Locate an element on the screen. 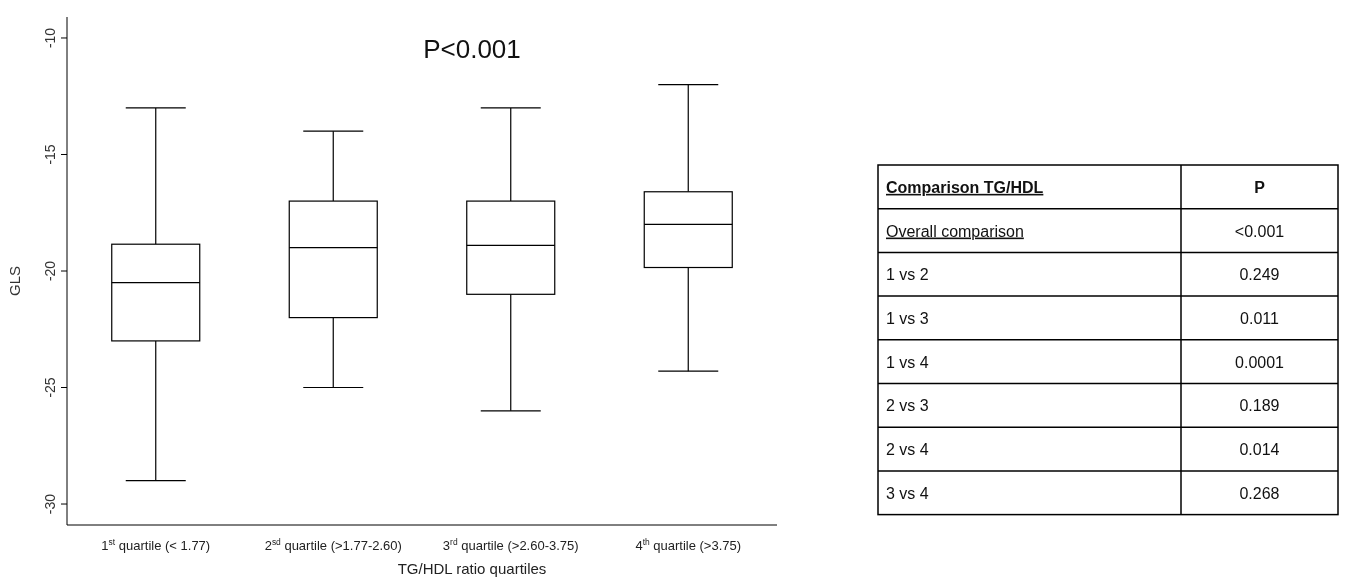  text: 0.268 is located at coordinates (1259, 493).